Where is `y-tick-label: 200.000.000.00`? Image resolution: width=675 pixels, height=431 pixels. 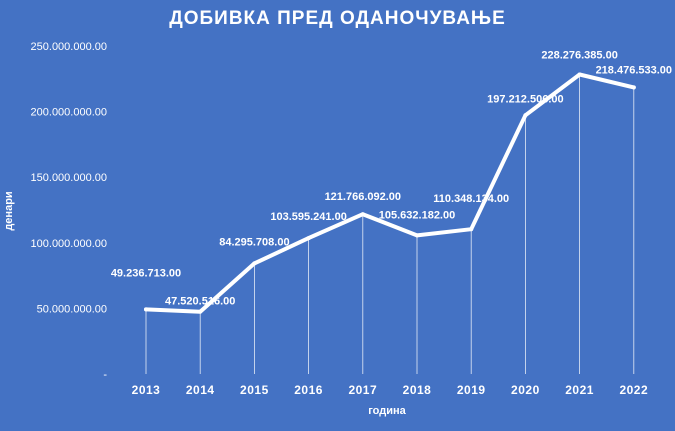 y-tick-label: 200.000.000.00 is located at coordinates (69, 113).